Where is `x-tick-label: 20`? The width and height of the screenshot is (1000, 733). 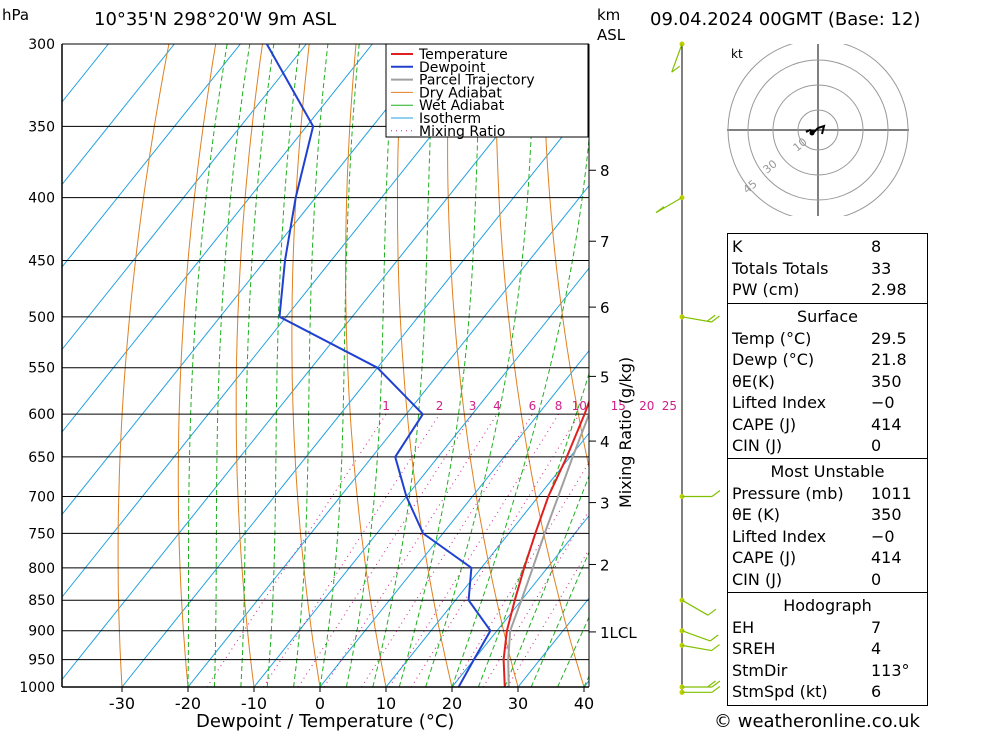 x-tick-label: 20 is located at coordinates (452, 703).